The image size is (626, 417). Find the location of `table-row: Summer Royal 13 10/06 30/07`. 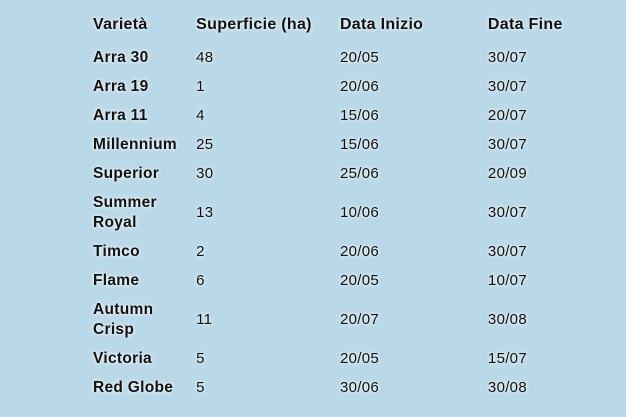

table-row: Summer Royal 13 10/06 30/07 is located at coordinates (353, 212).